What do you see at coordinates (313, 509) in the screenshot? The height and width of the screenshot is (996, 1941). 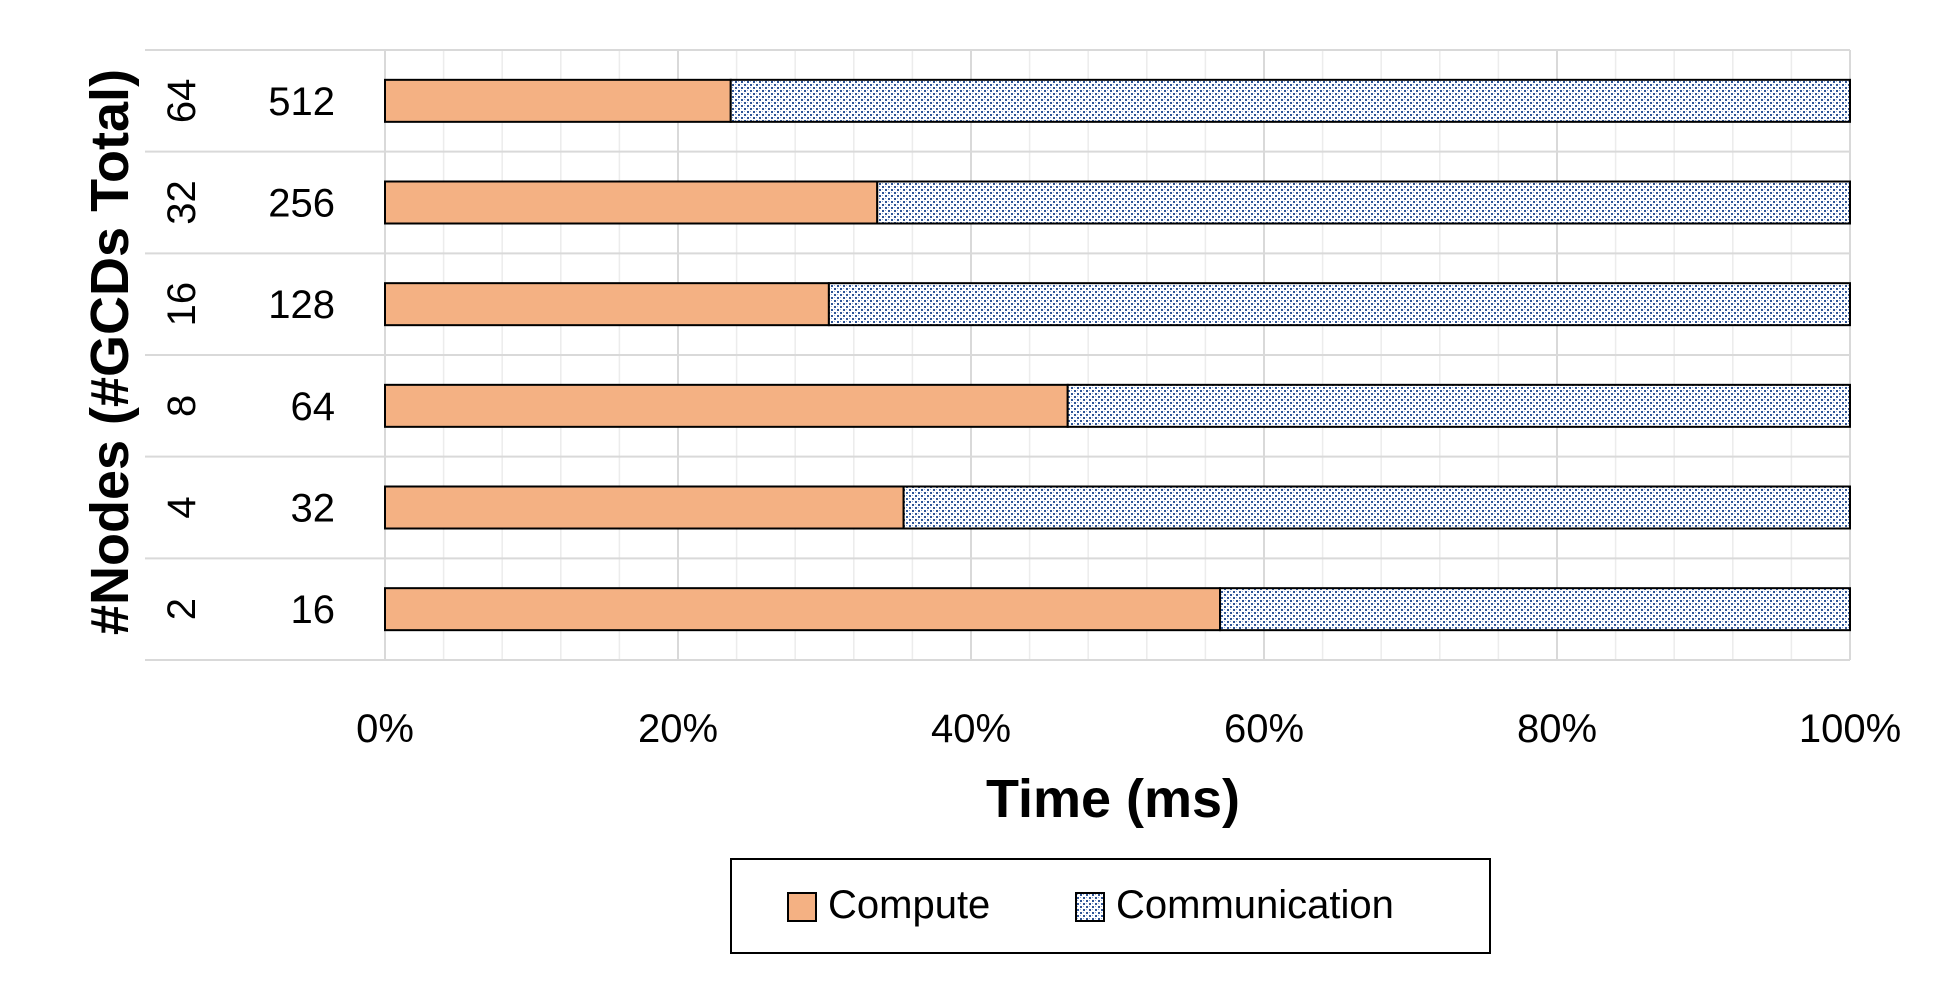 I see `gcds-label: 32` at bounding box center [313, 509].